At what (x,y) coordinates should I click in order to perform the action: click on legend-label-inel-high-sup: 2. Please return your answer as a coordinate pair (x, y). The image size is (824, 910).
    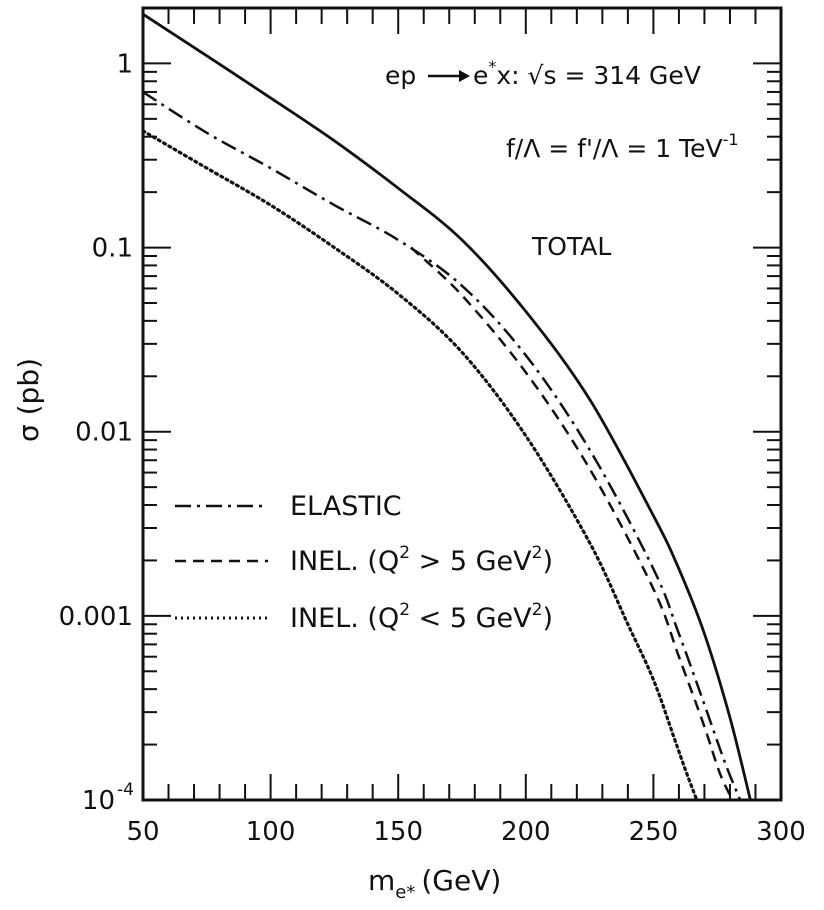
    Looking at the image, I should click on (404, 553).